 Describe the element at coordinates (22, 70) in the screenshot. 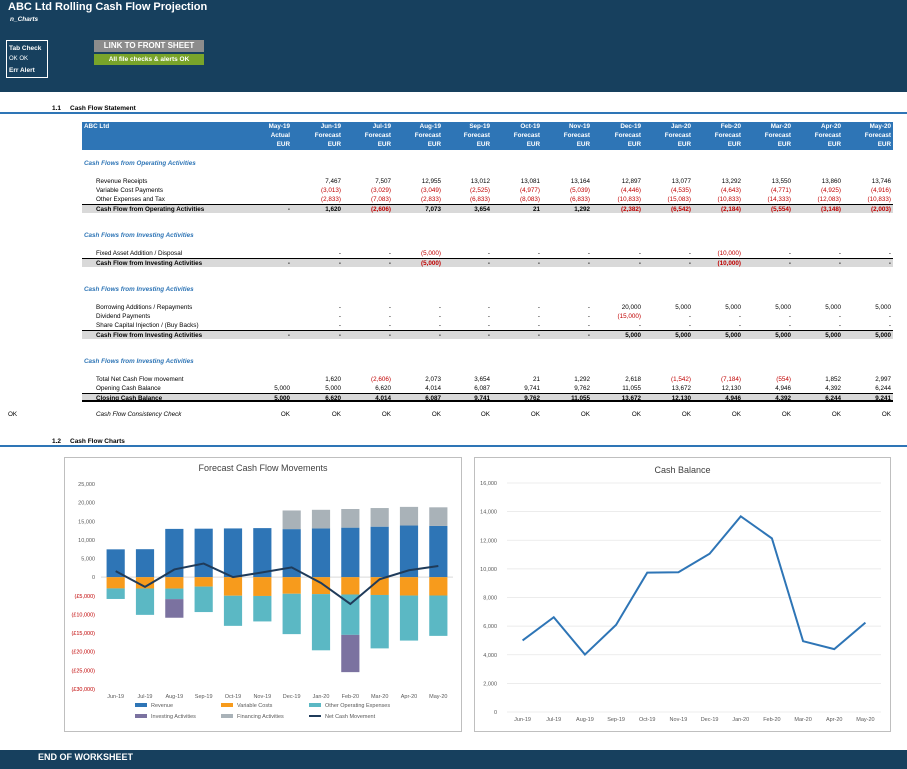

I see `err-alert-label: Err Alert` at that location.